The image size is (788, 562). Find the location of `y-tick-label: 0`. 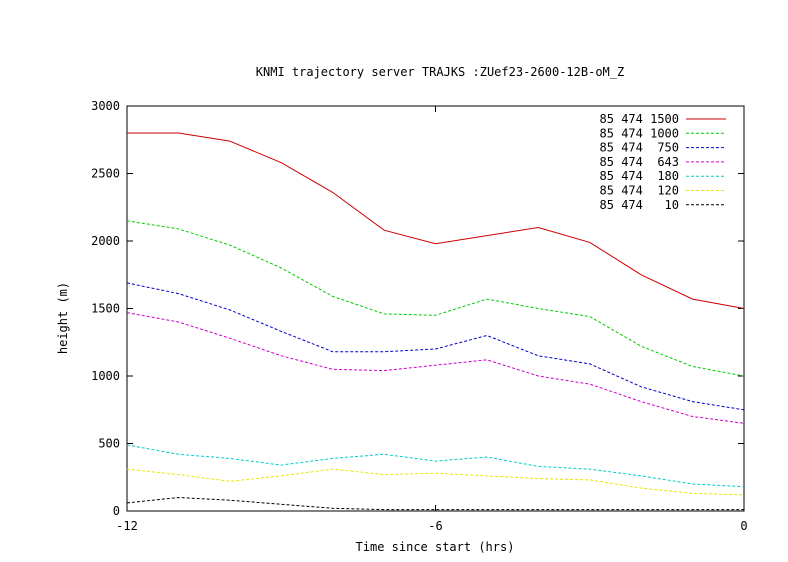

y-tick-label: 0 is located at coordinates (116, 511).